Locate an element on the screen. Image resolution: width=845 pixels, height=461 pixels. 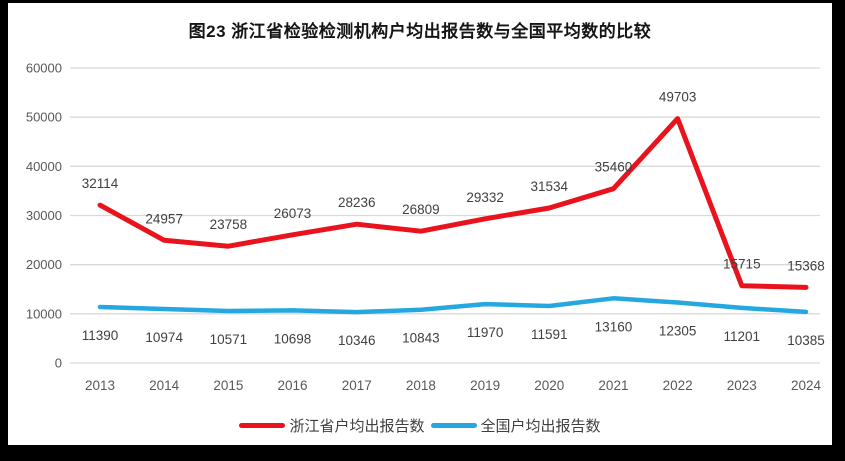
data-point-label: 31534 is located at coordinates (549, 186).